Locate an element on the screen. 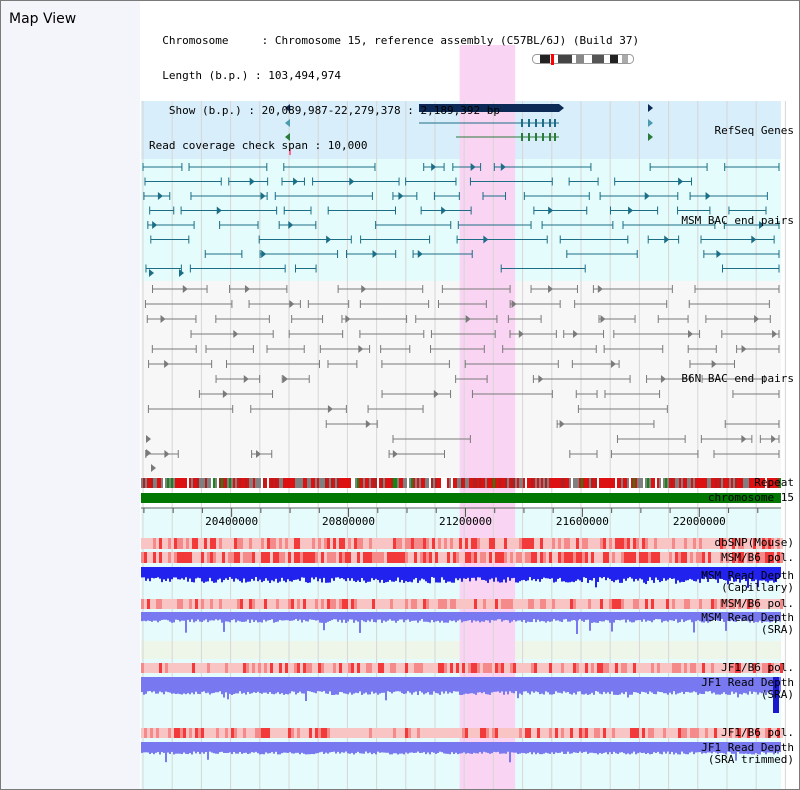 The image size is (800, 790). label-dbsnp: dbSNP(Mouse) is located at coordinates (754, 542).